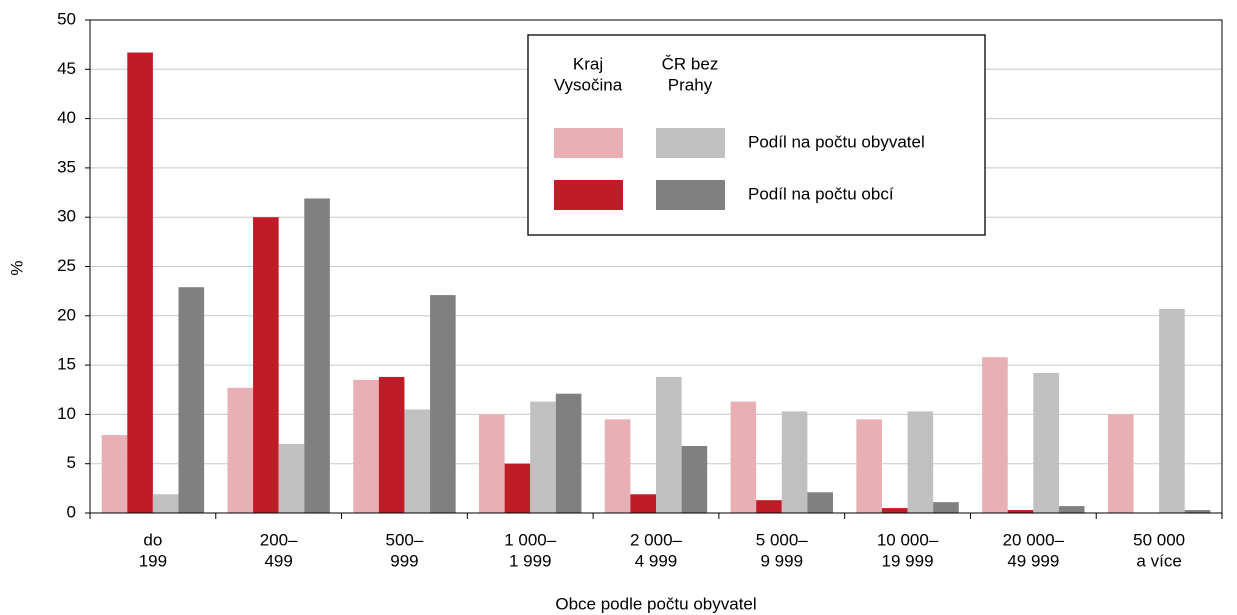 Image resolution: width=1237 pixels, height=615 pixels. What do you see at coordinates (588, 63) in the screenshot?
I see `legend-column-header: Kraj` at bounding box center [588, 63].